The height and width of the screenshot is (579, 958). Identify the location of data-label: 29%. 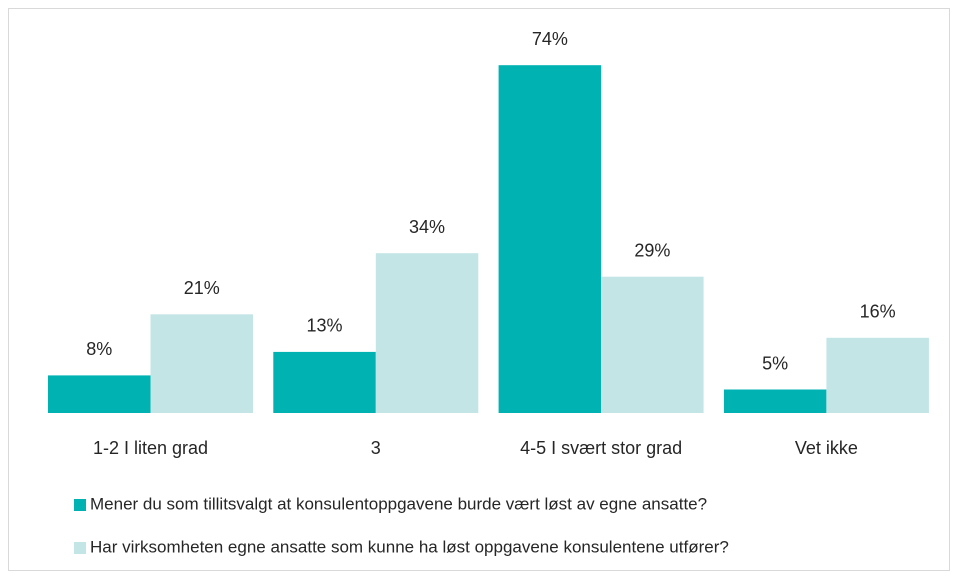
(652, 250).